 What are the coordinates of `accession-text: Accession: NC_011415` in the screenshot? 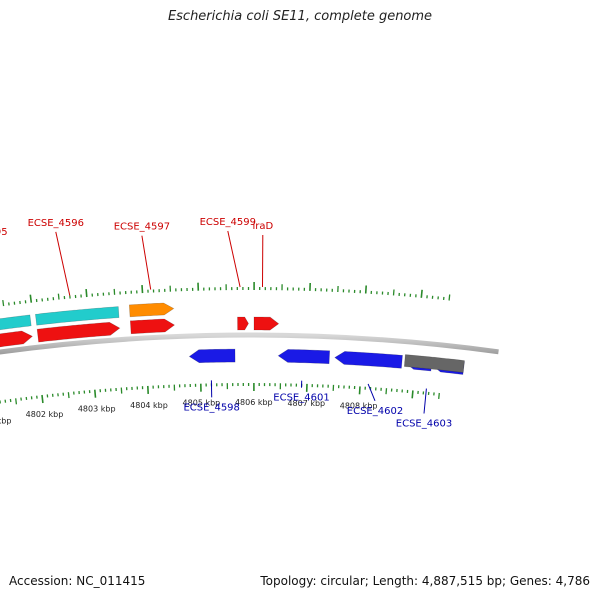 It's located at (77, 581).